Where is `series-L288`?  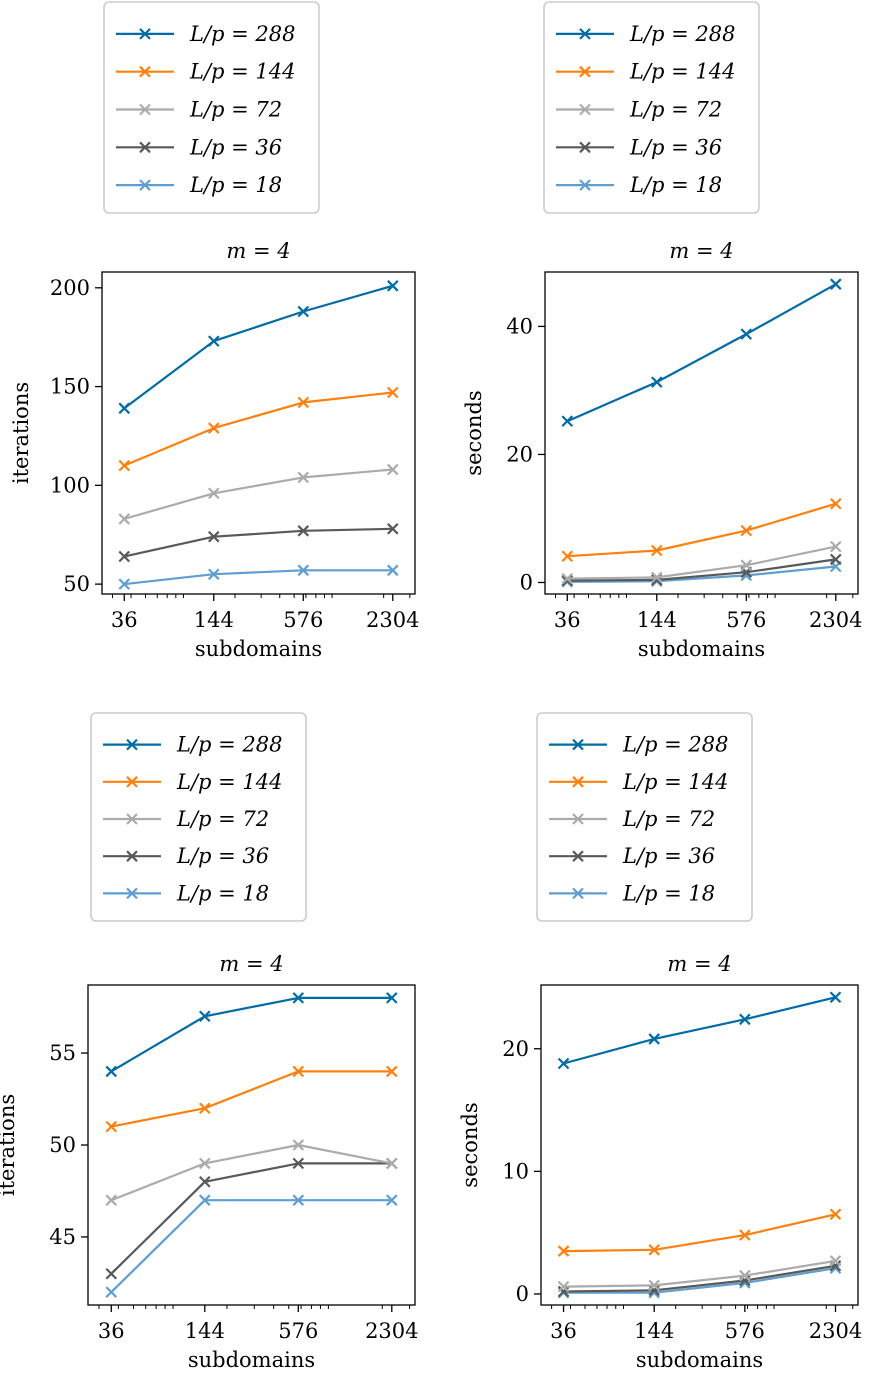
series-L288 is located at coordinates (258, 347).